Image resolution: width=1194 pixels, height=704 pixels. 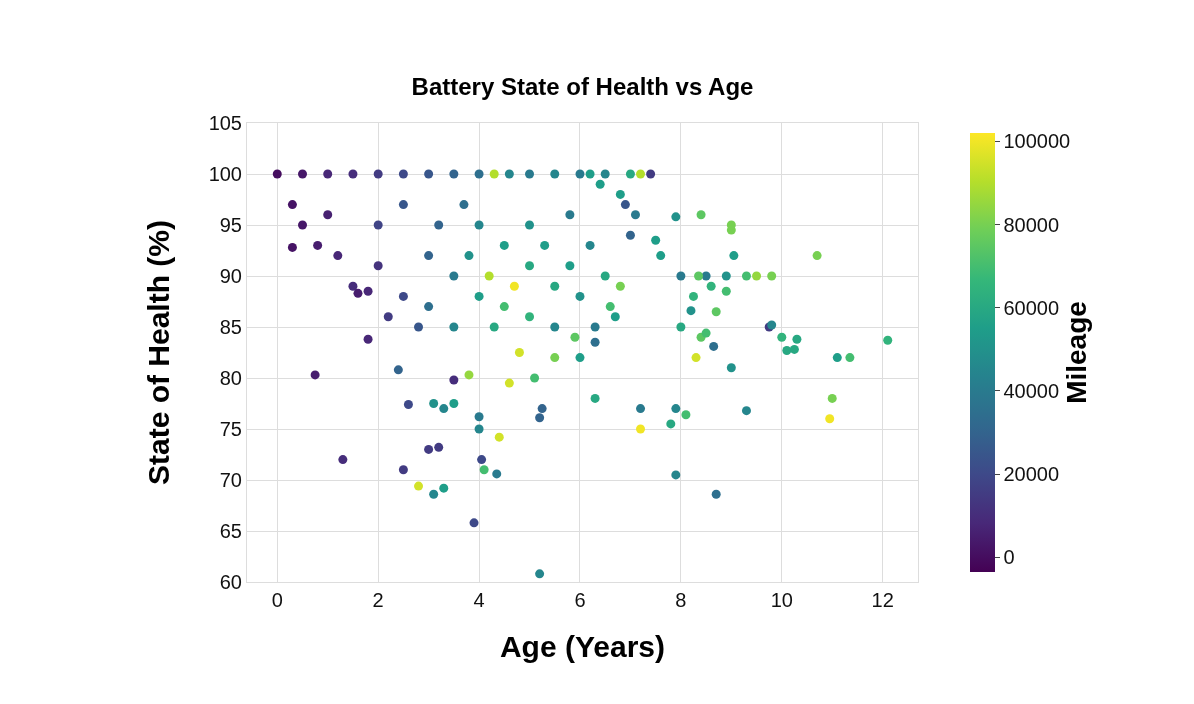 What do you see at coordinates (230, 378) in the screenshot?
I see `y-tick-label: 80` at bounding box center [230, 378].